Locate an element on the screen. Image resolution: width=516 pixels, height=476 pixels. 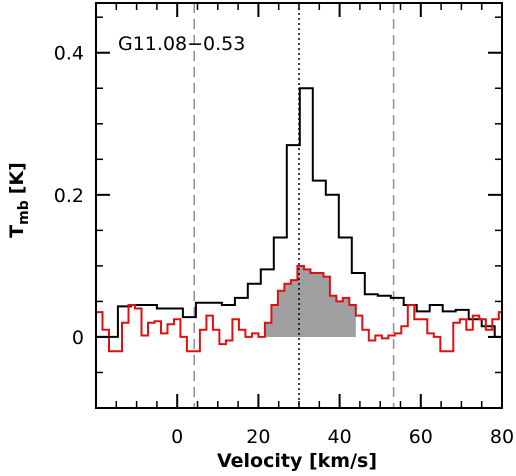
series-line-red is located at coordinates (299, 308).